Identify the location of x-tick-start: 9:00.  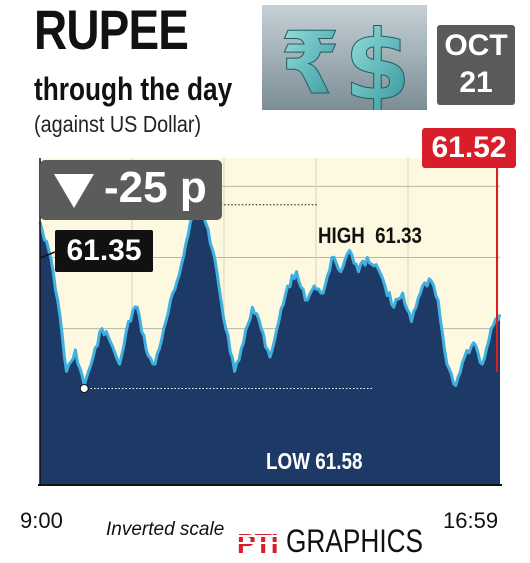
(41, 520).